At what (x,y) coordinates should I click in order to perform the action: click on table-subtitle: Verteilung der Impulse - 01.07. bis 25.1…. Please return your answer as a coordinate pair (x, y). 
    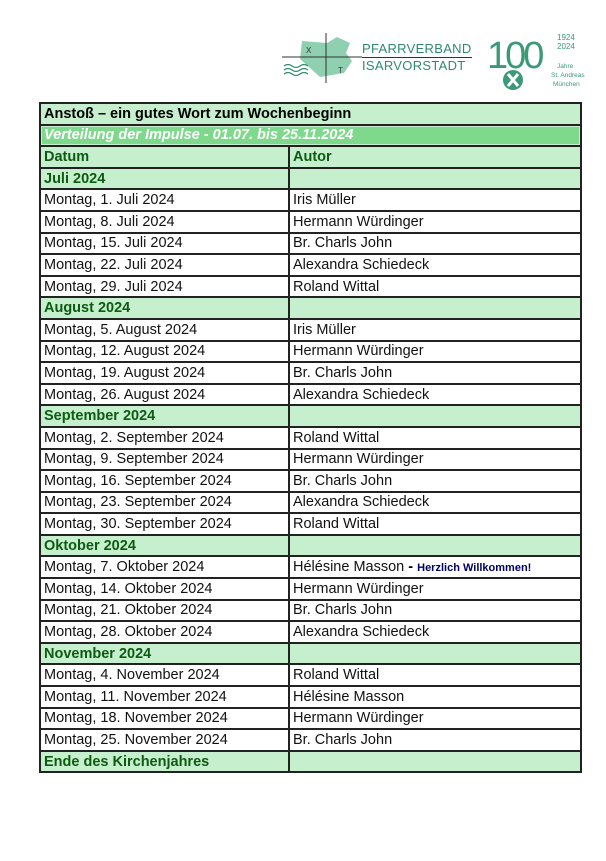
    Looking at the image, I should click on (310, 135).